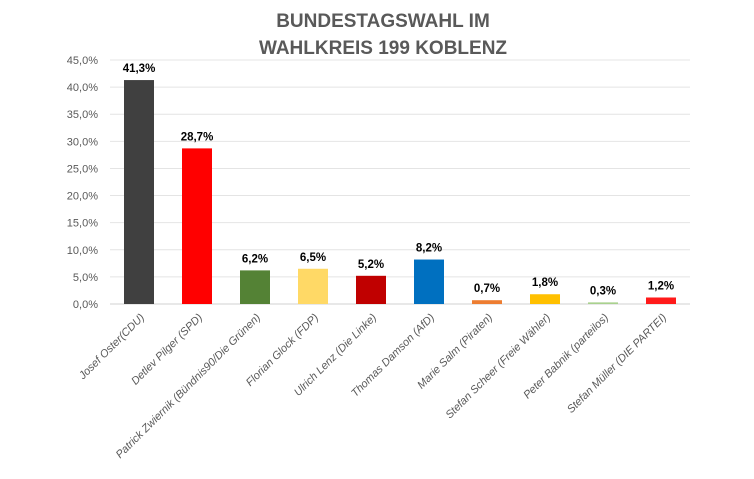  What do you see at coordinates (82, 169) in the screenshot?
I see `y-tick-label: 25,0%` at bounding box center [82, 169].